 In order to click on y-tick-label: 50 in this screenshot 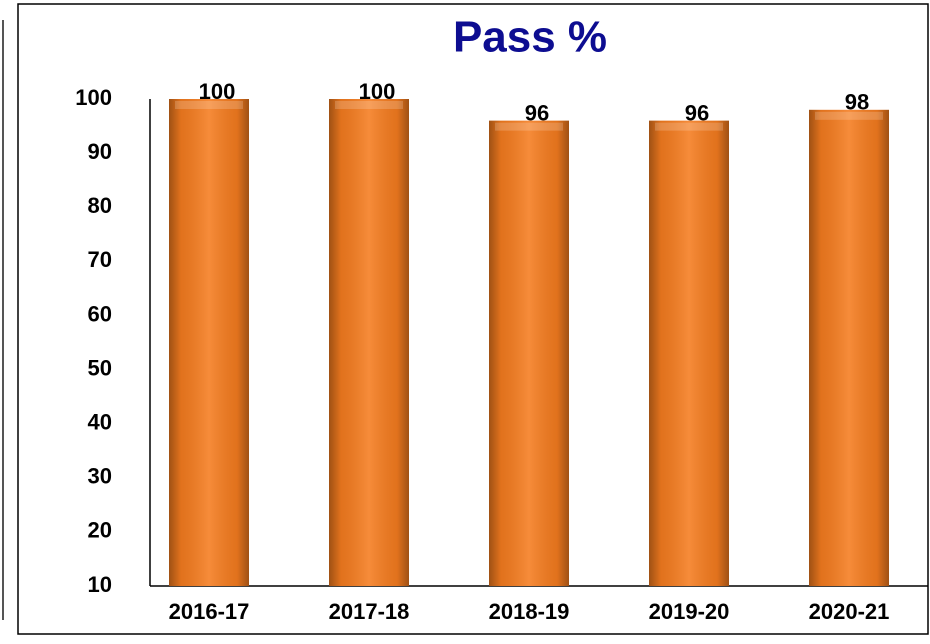, I will do `click(100, 367)`.